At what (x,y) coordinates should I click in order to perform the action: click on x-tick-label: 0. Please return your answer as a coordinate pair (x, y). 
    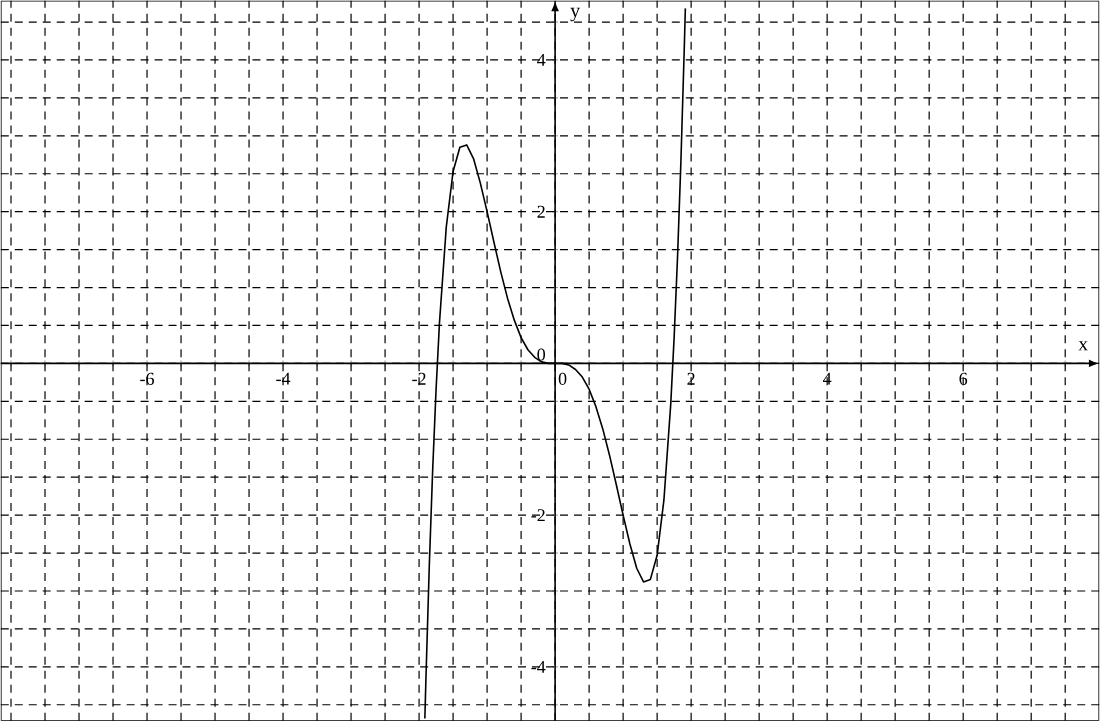
    Looking at the image, I should click on (562, 379).